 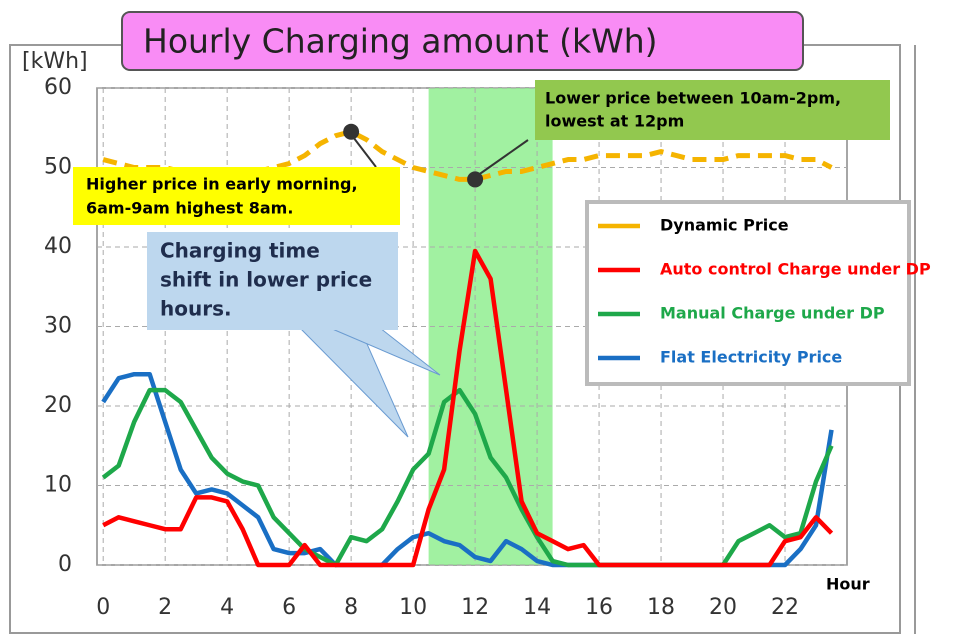 I want to click on x-tick-label: 12, so click(x=475, y=607).